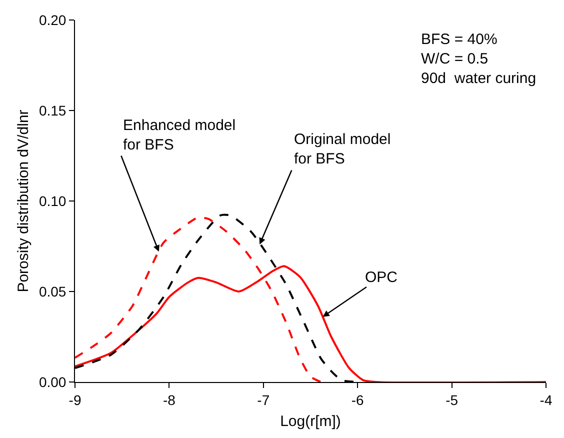  I want to click on x-tick-label: -7, so click(263, 400).